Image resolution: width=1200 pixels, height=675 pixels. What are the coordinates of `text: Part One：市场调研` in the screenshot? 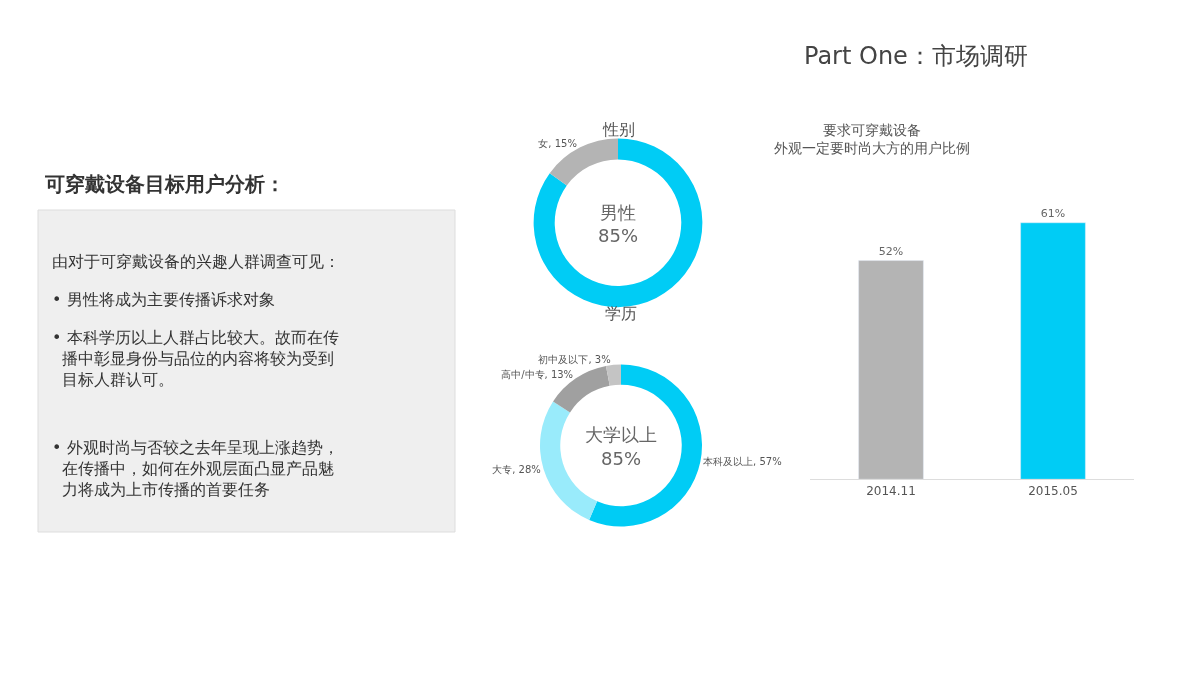 It's located at (916, 56).